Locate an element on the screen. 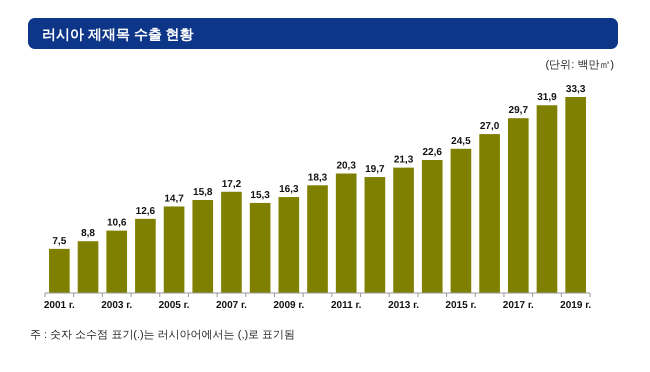  data-label: 15,3 is located at coordinates (260, 195).